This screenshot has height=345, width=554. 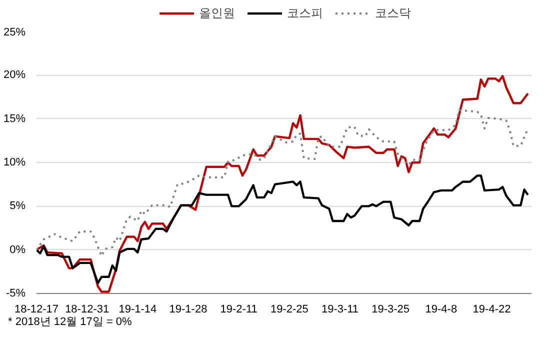 I want to click on y-tick-label: 25%, so click(x=14, y=32).